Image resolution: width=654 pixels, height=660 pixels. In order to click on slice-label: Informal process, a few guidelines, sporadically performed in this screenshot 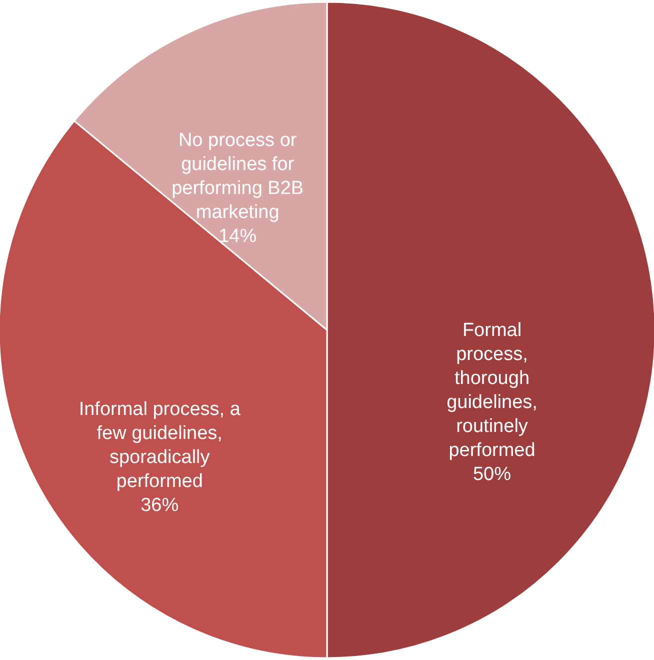, I will do `click(159, 445)`.